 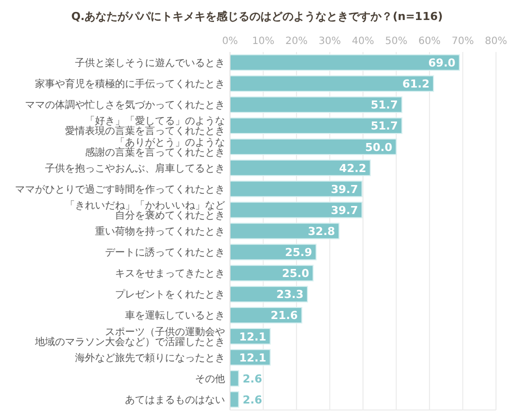 What do you see at coordinates (496, 41) in the screenshot?
I see `x-tick-label: 80%` at bounding box center [496, 41].